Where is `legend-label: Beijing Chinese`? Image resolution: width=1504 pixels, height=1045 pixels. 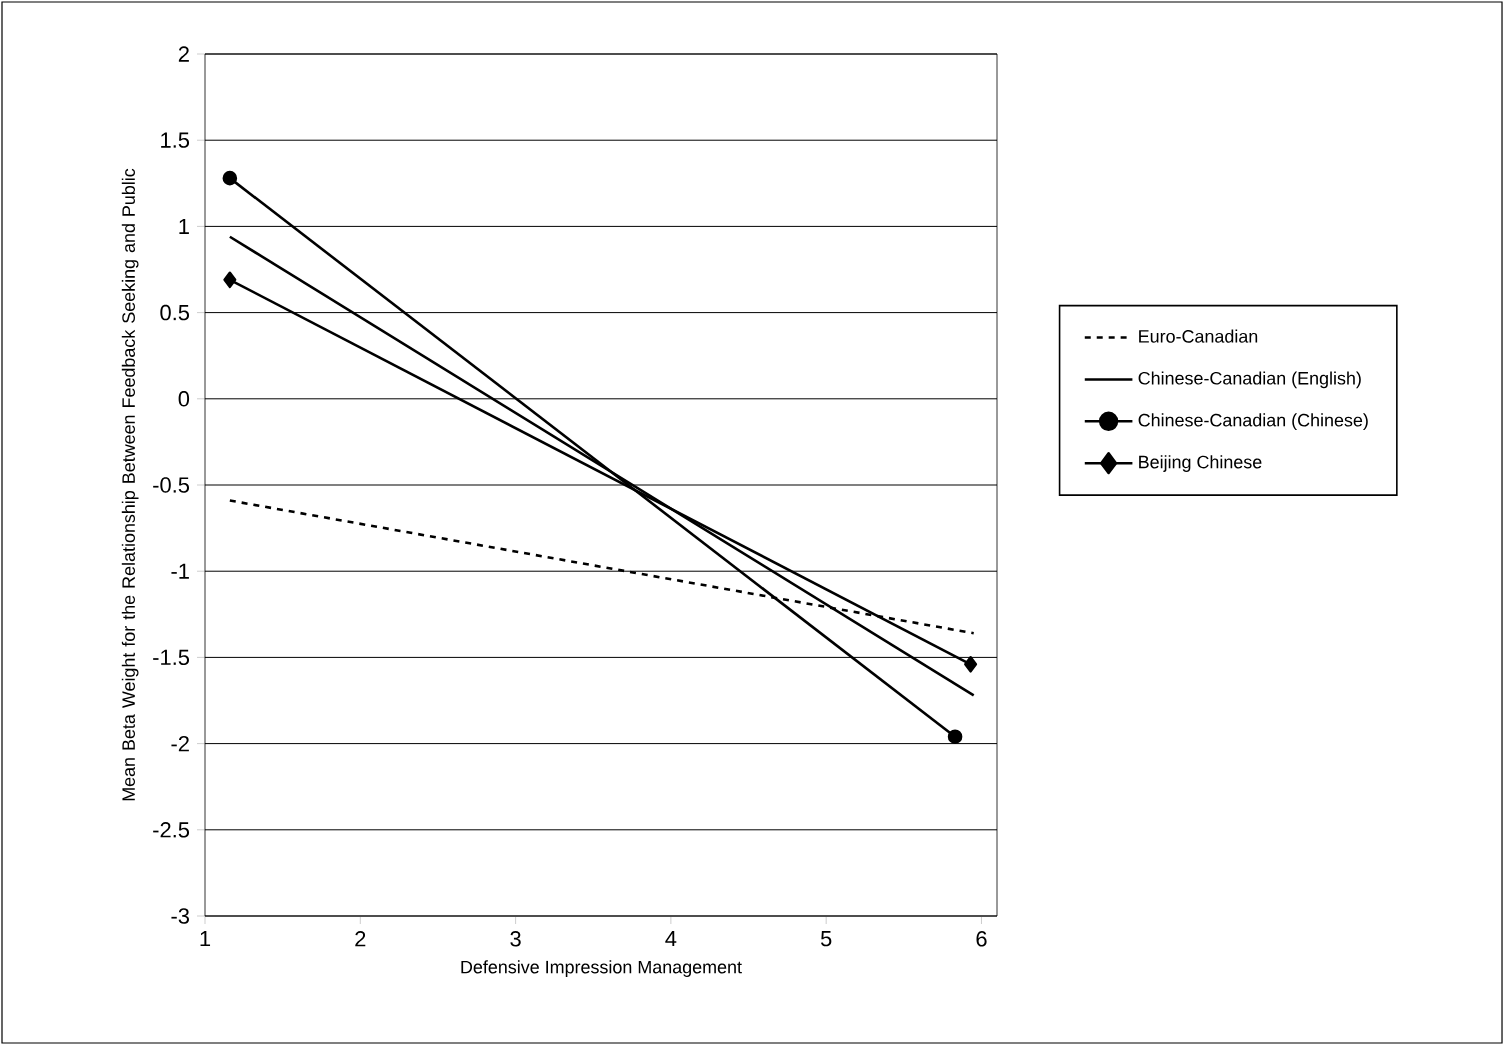 legend-label: Beijing Chinese is located at coordinates (1200, 463).